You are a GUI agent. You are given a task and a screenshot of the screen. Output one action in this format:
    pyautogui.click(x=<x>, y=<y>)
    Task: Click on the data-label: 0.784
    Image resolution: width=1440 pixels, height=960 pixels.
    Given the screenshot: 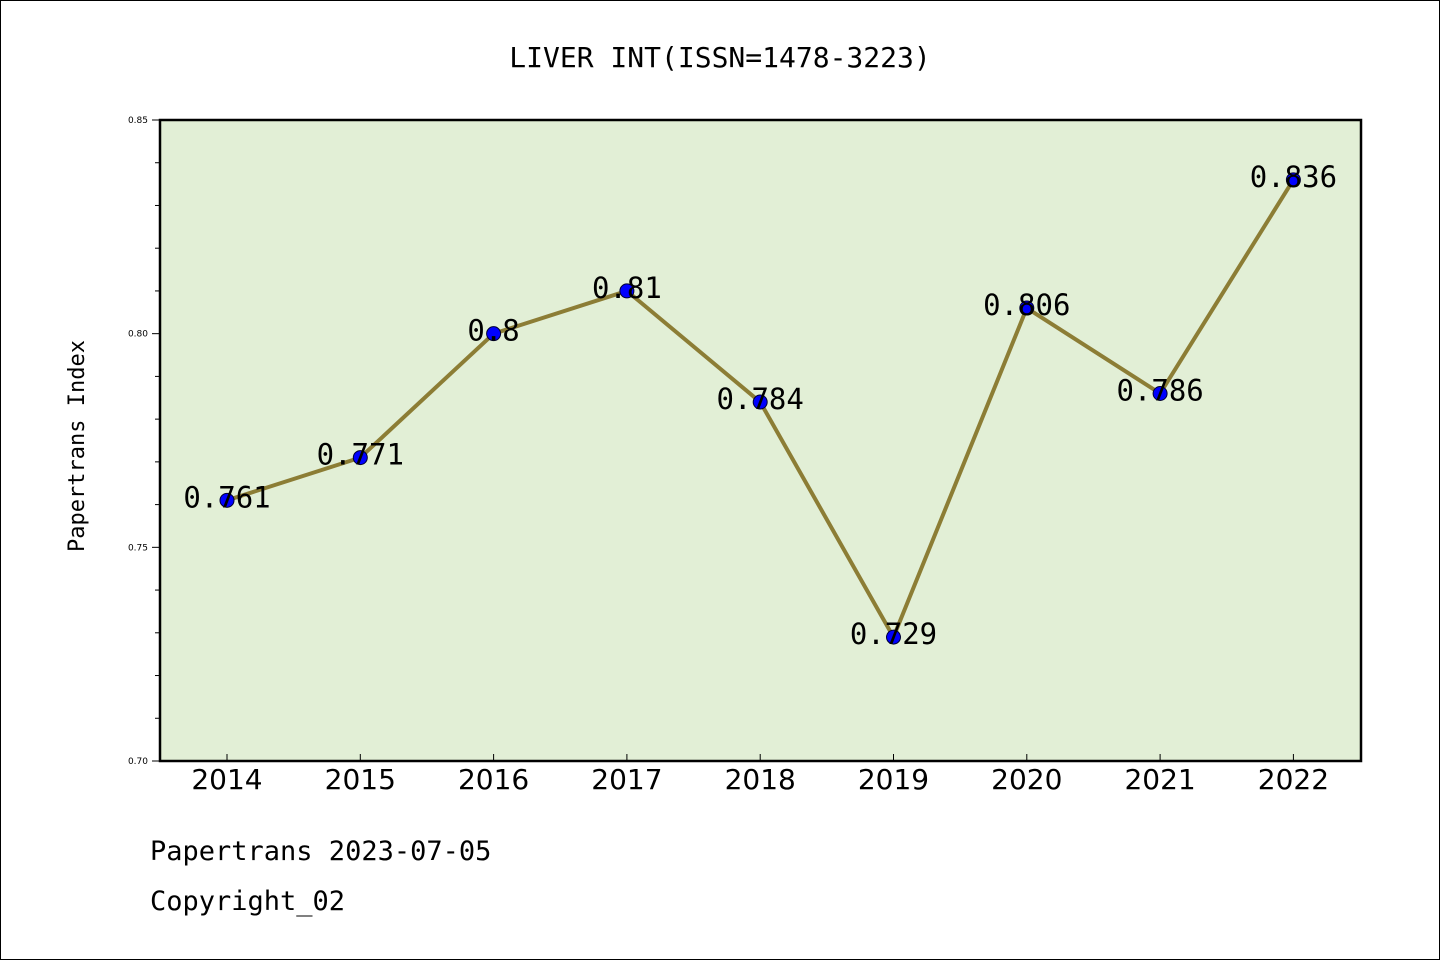 What is the action you would take?
    pyautogui.click(x=760, y=399)
    